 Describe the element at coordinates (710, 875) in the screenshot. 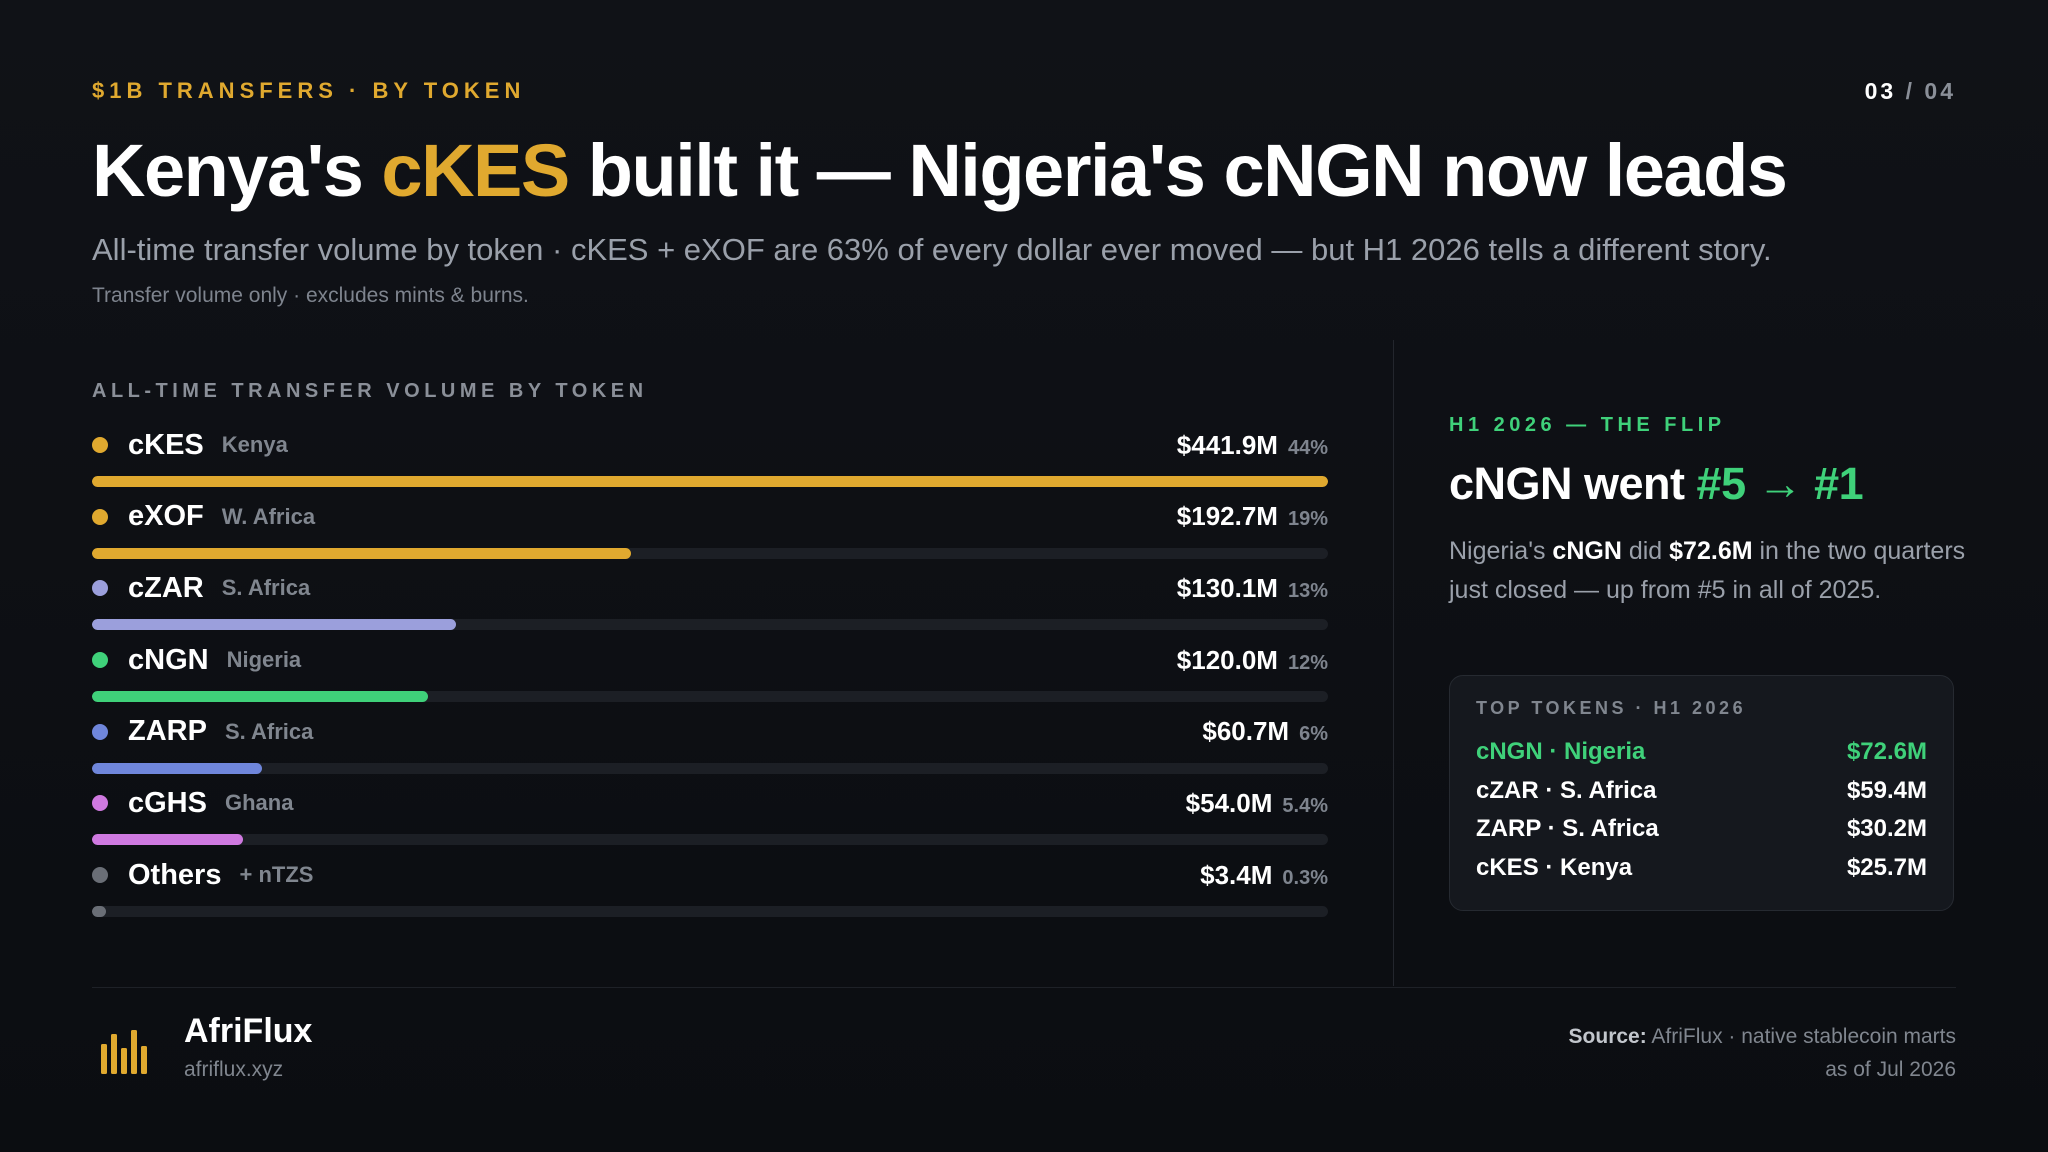

I see `bar-row-header: Others + nTZS $3.4M 0.3%` at that location.